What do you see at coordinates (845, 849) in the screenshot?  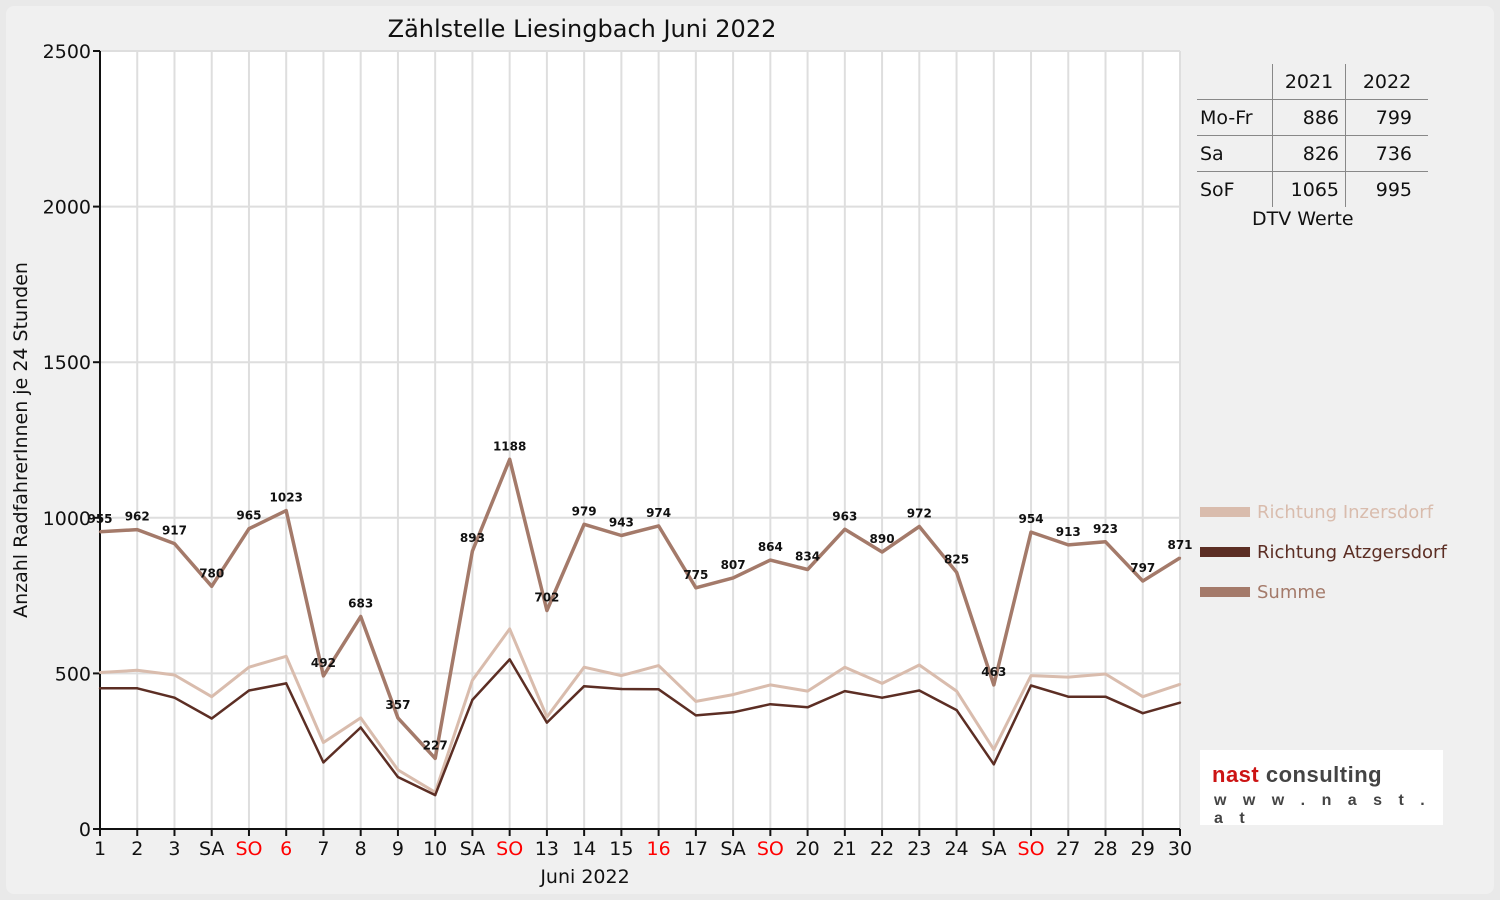 I see `x-tick-label: 21` at bounding box center [845, 849].